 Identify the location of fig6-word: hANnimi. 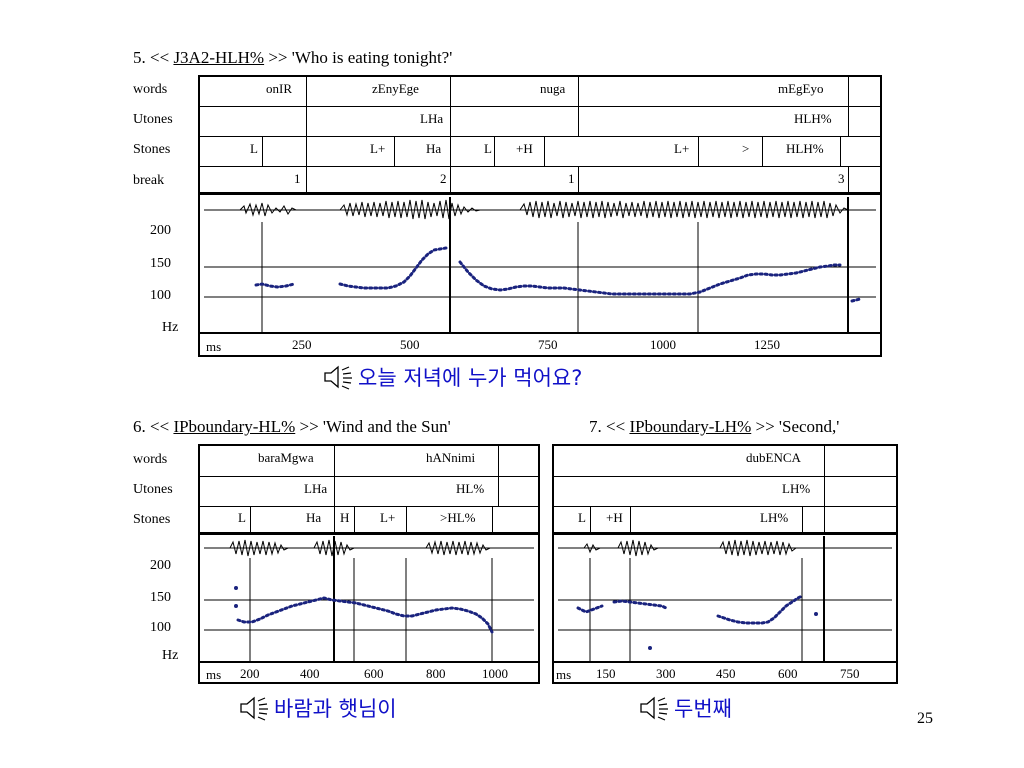
(451, 457).